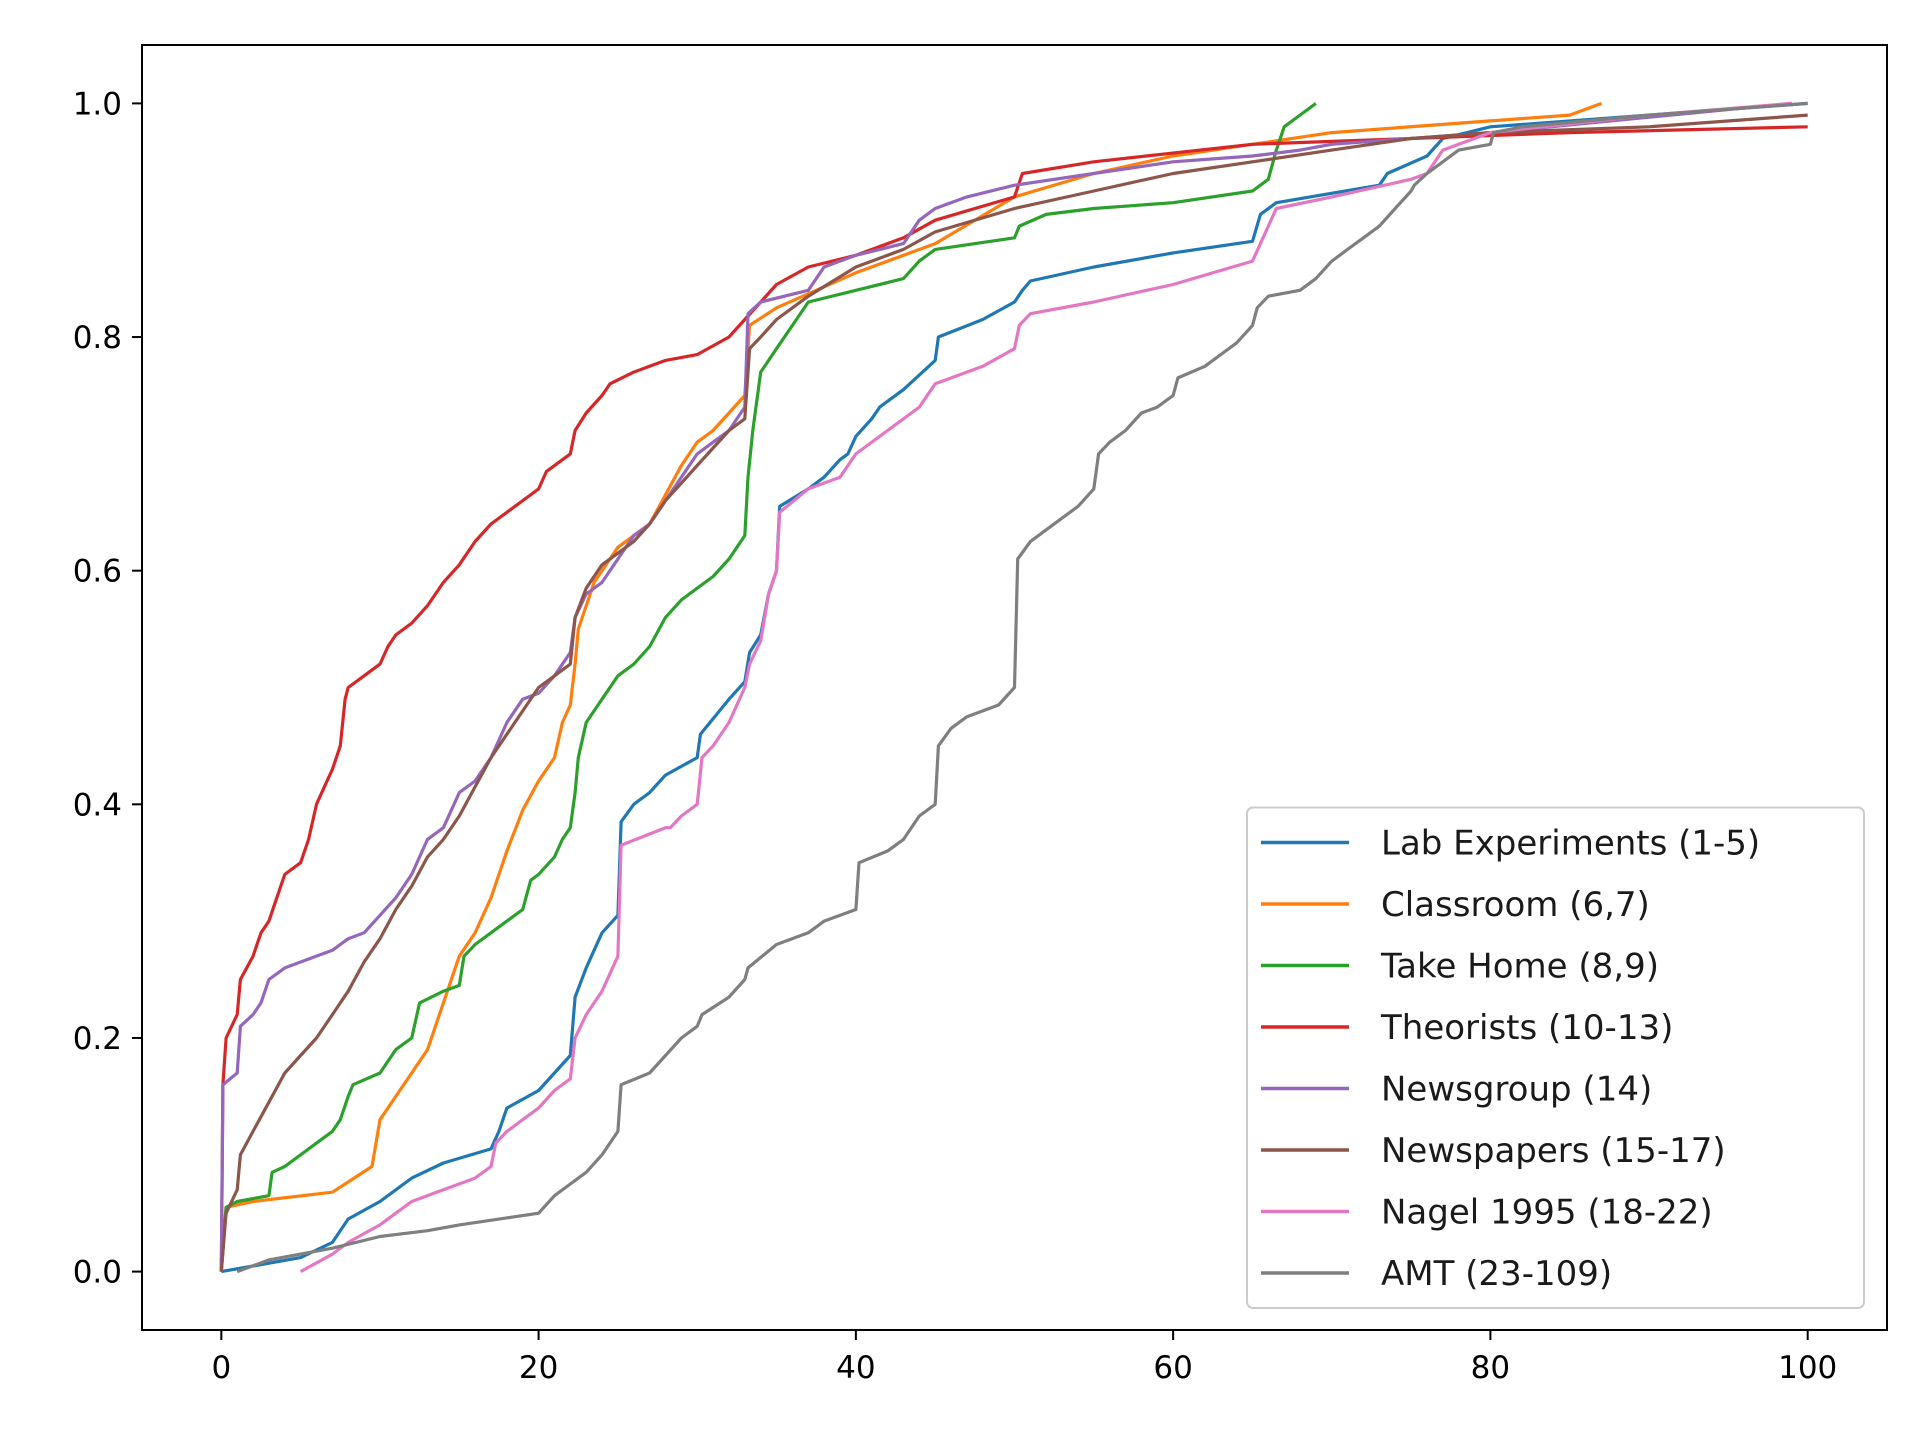 The width and height of the screenshot is (1920, 1440). Describe the element at coordinates (97, 1039) in the screenshot. I see `y-tick-label: 0.2` at that location.